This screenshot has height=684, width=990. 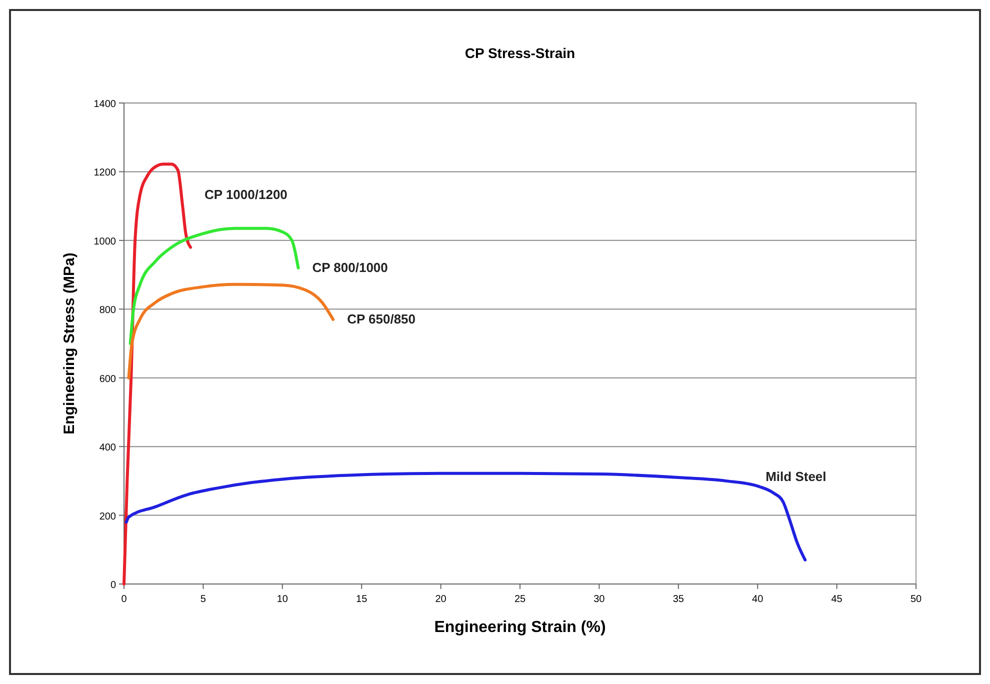 I want to click on y-tick-label: 800, so click(x=107, y=310).